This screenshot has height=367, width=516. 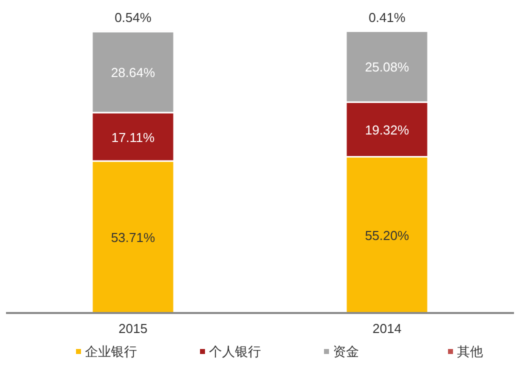 What do you see at coordinates (133, 137) in the screenshot?
I see `data-label: 17.11%` at bounding box center [133, 137].